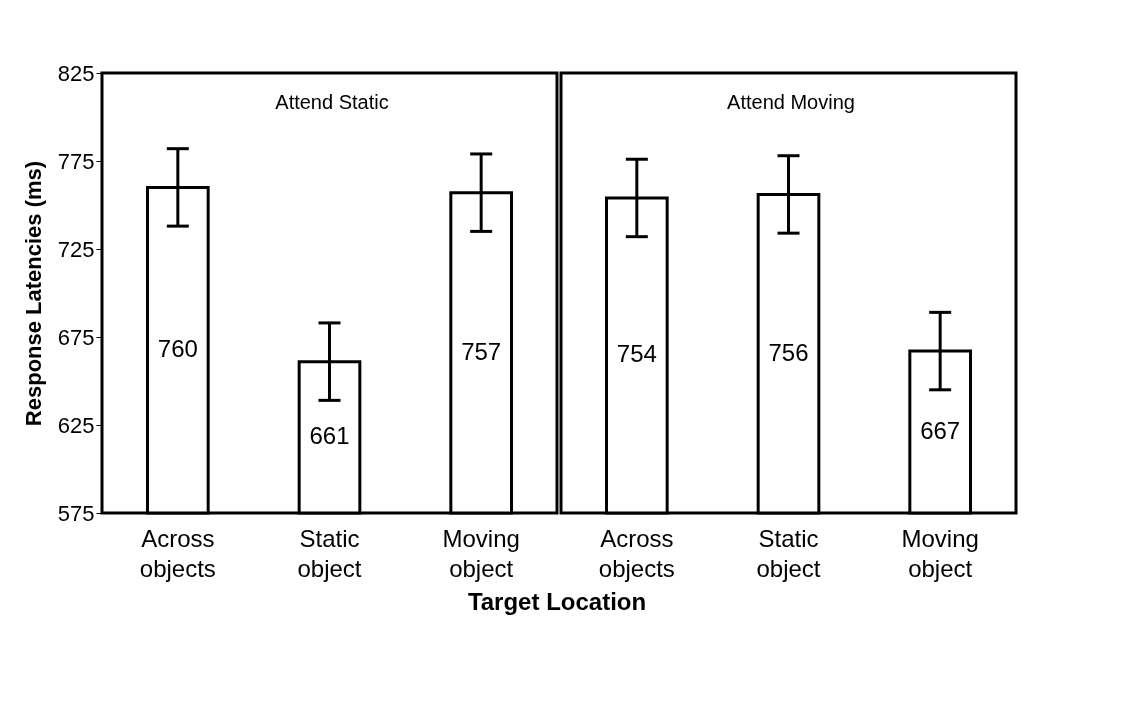 This screenshot has width=1127, height=723. I want to click on data-label: 754, so click(636, 354).